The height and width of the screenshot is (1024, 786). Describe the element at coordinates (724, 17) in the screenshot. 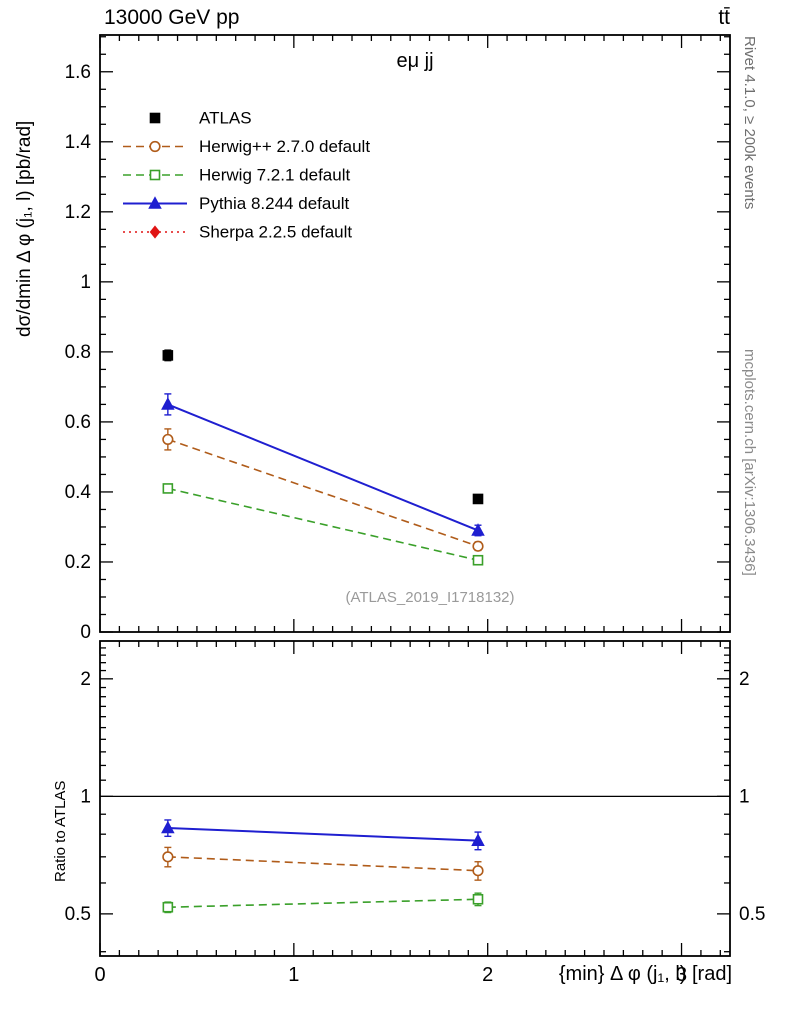

I see `process-label: tt̄` at that location.